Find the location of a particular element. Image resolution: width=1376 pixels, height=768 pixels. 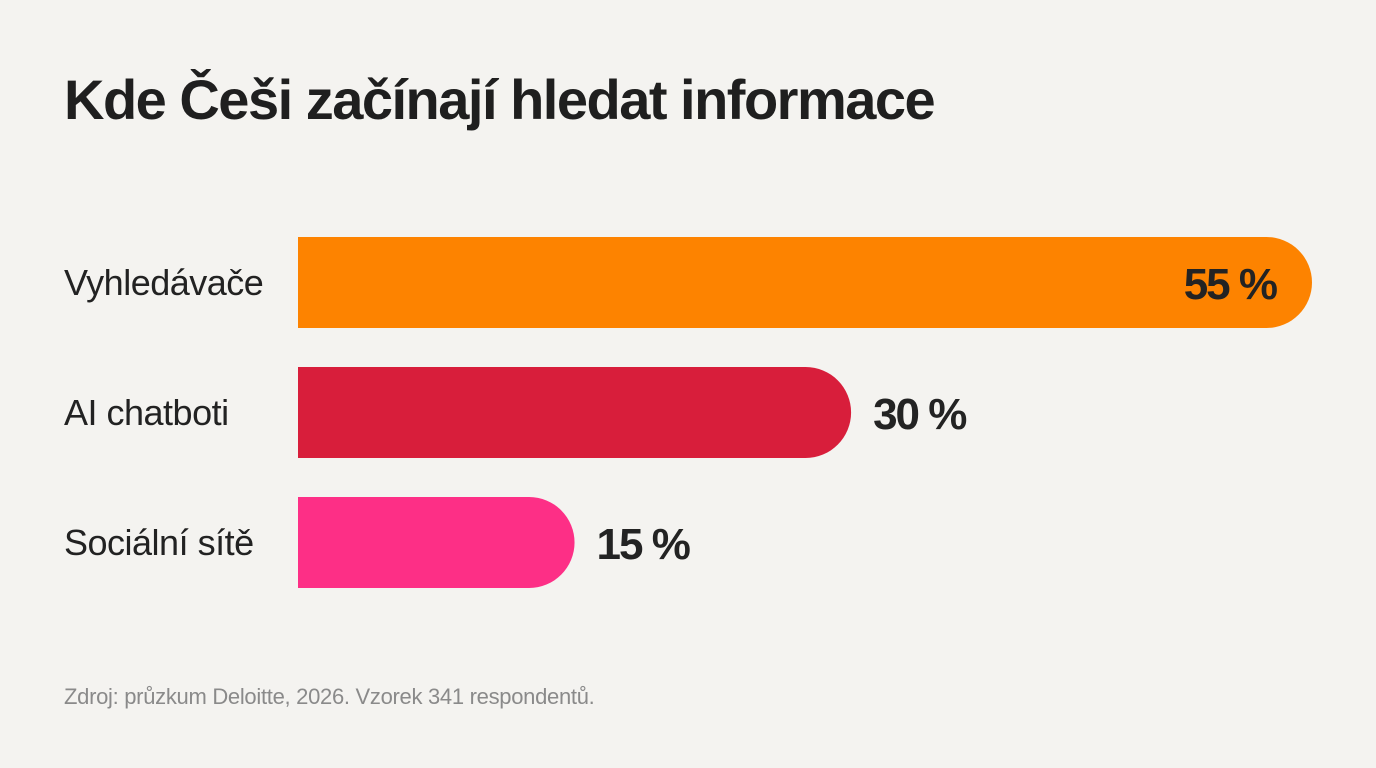

value-label: 30 % is located at coordinates (919, 414).